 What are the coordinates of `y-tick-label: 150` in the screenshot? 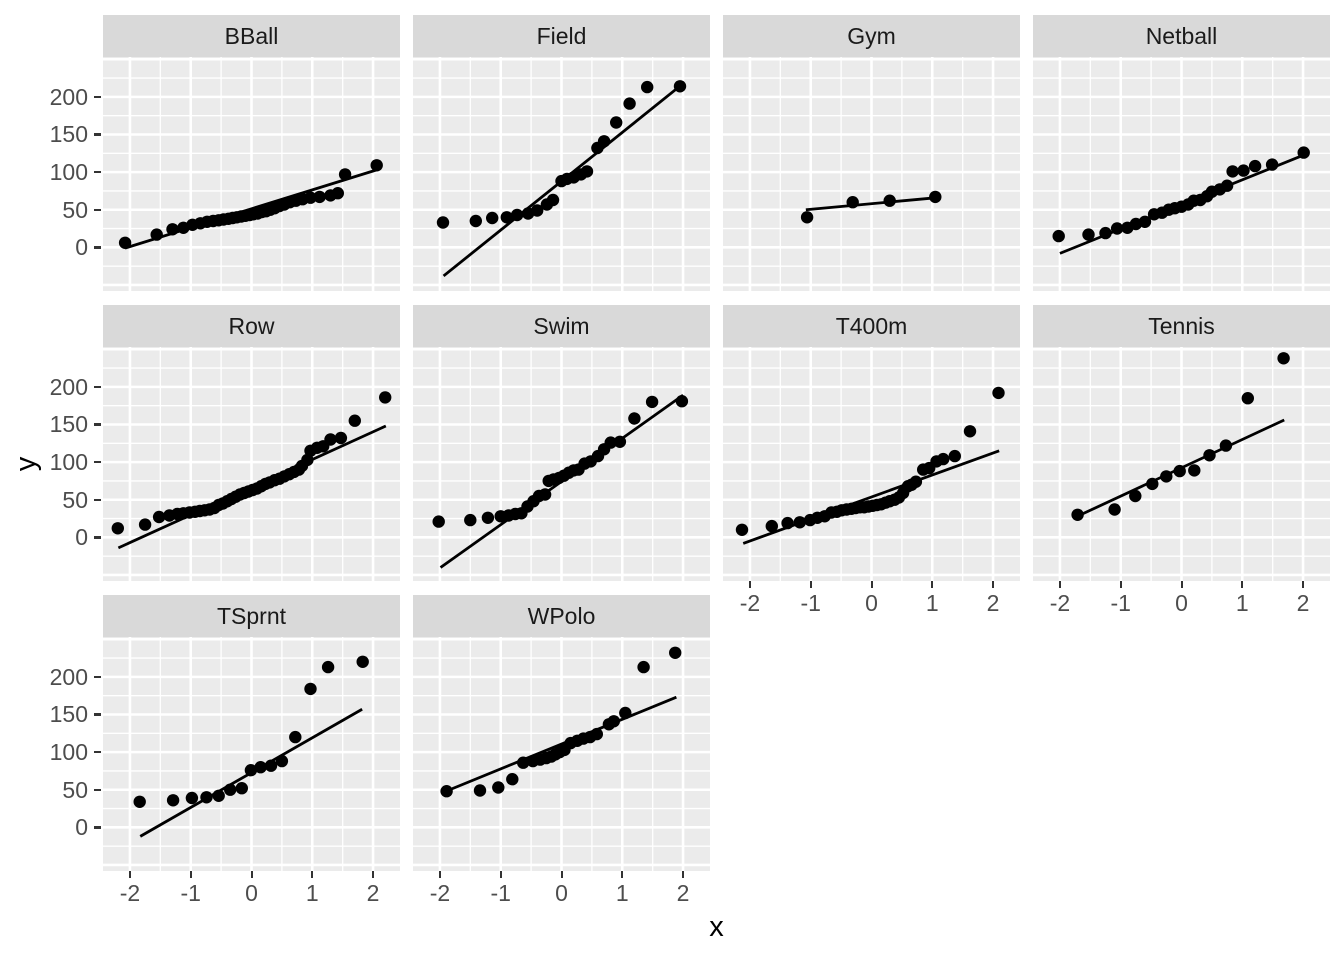 It's located at (68, 424).